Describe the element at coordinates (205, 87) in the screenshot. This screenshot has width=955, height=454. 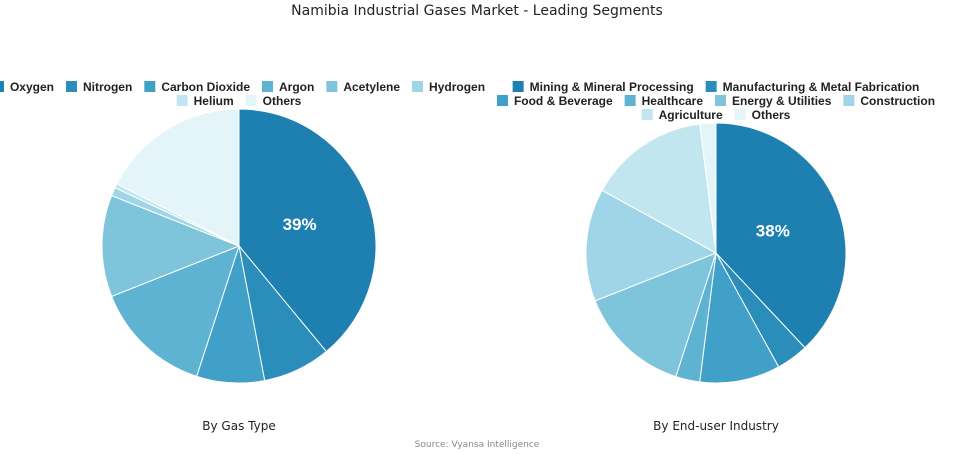
I see `legend-label: Carbon Dioxide` at that location.